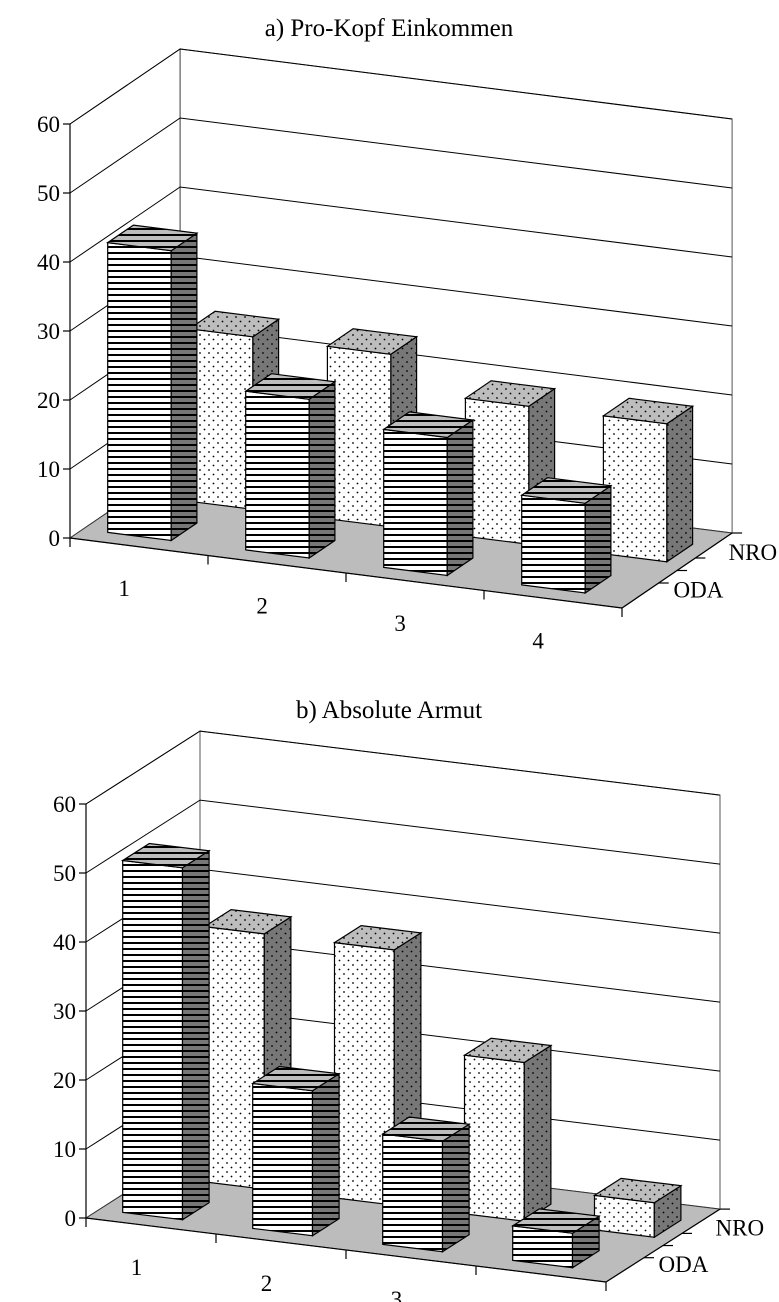 The width and height of the screenshot is (779, 1302). Describe the element at coordinates (553, 544) in the screenshot. I see `bar-oda-4-front` at that location.